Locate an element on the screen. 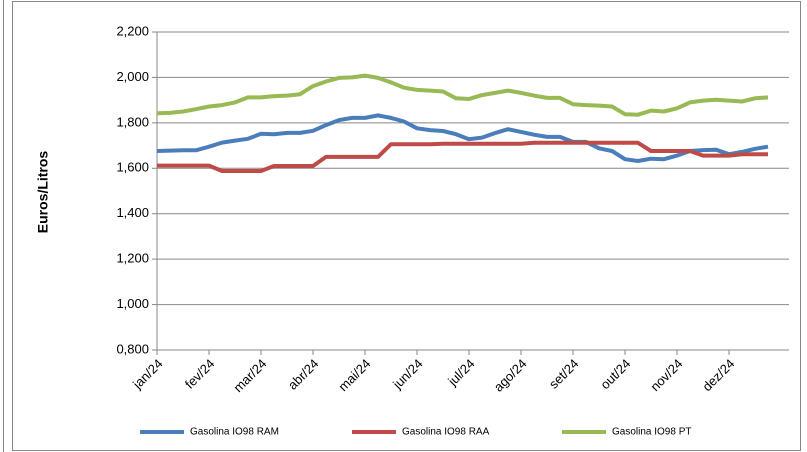 Image resolution: width=807 pixels, height=452 pixels. x-tick-label: abr/24 is located at coordinates (303, 374).